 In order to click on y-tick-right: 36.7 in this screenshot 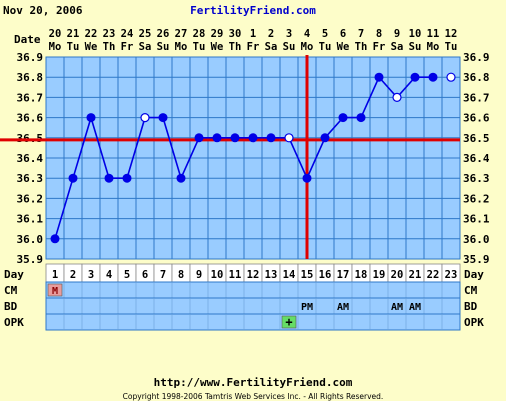, I will do `click(476, 97)`.